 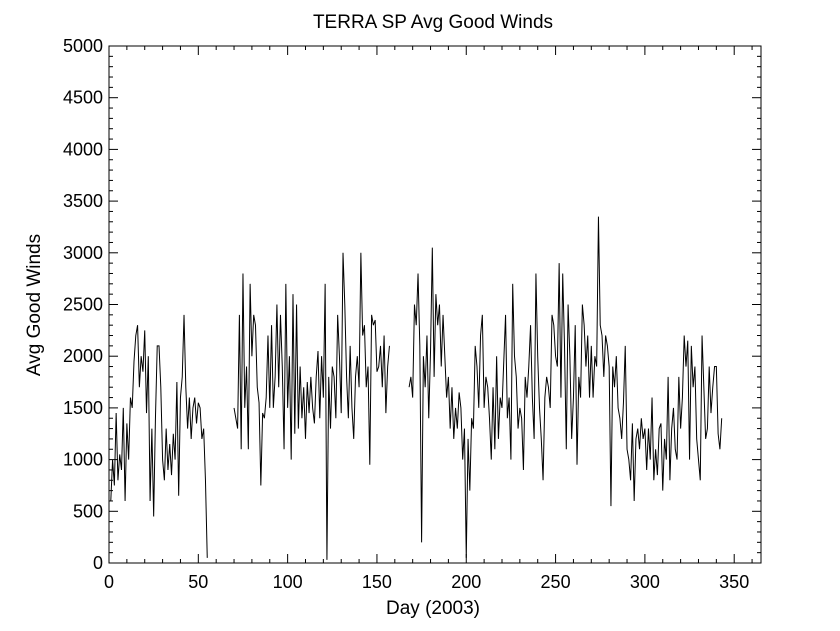 I want to click on y-tick-label: 3500, so click(x=83, y=201).